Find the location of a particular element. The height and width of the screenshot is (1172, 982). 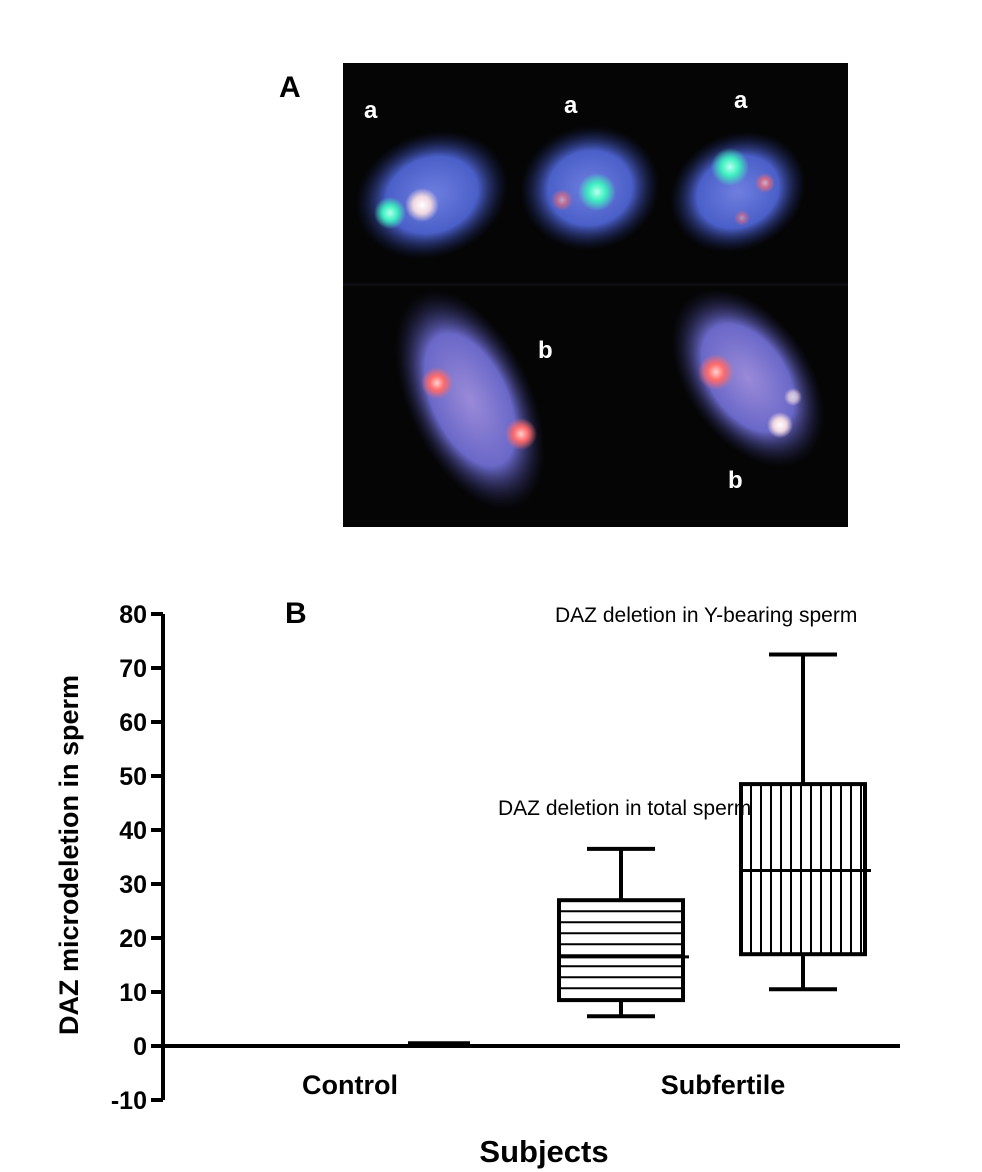

y-tick-label: 30 is located at coordinates (133, 885).